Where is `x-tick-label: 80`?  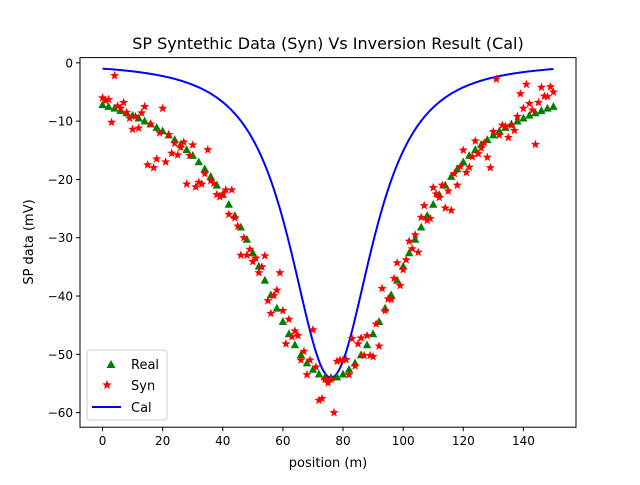
x-tick-label: 80 is located at coordinates (342, 441).